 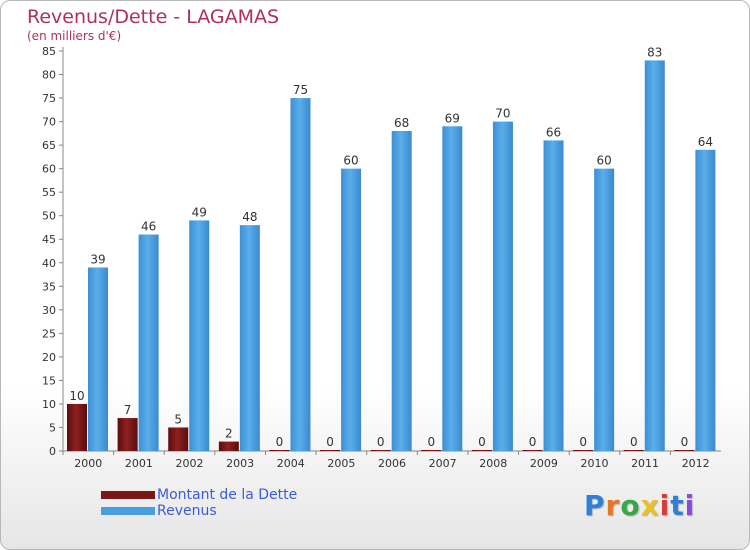 I want to click on data-label: 46, so click(x=148, y=227).